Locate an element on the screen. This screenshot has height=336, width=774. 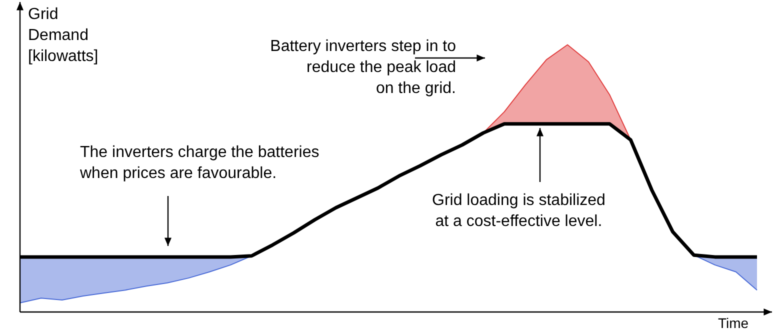
annotation: Battery inverters step in to reduce the peak load on the grid. is located at coordinates (363, 68).